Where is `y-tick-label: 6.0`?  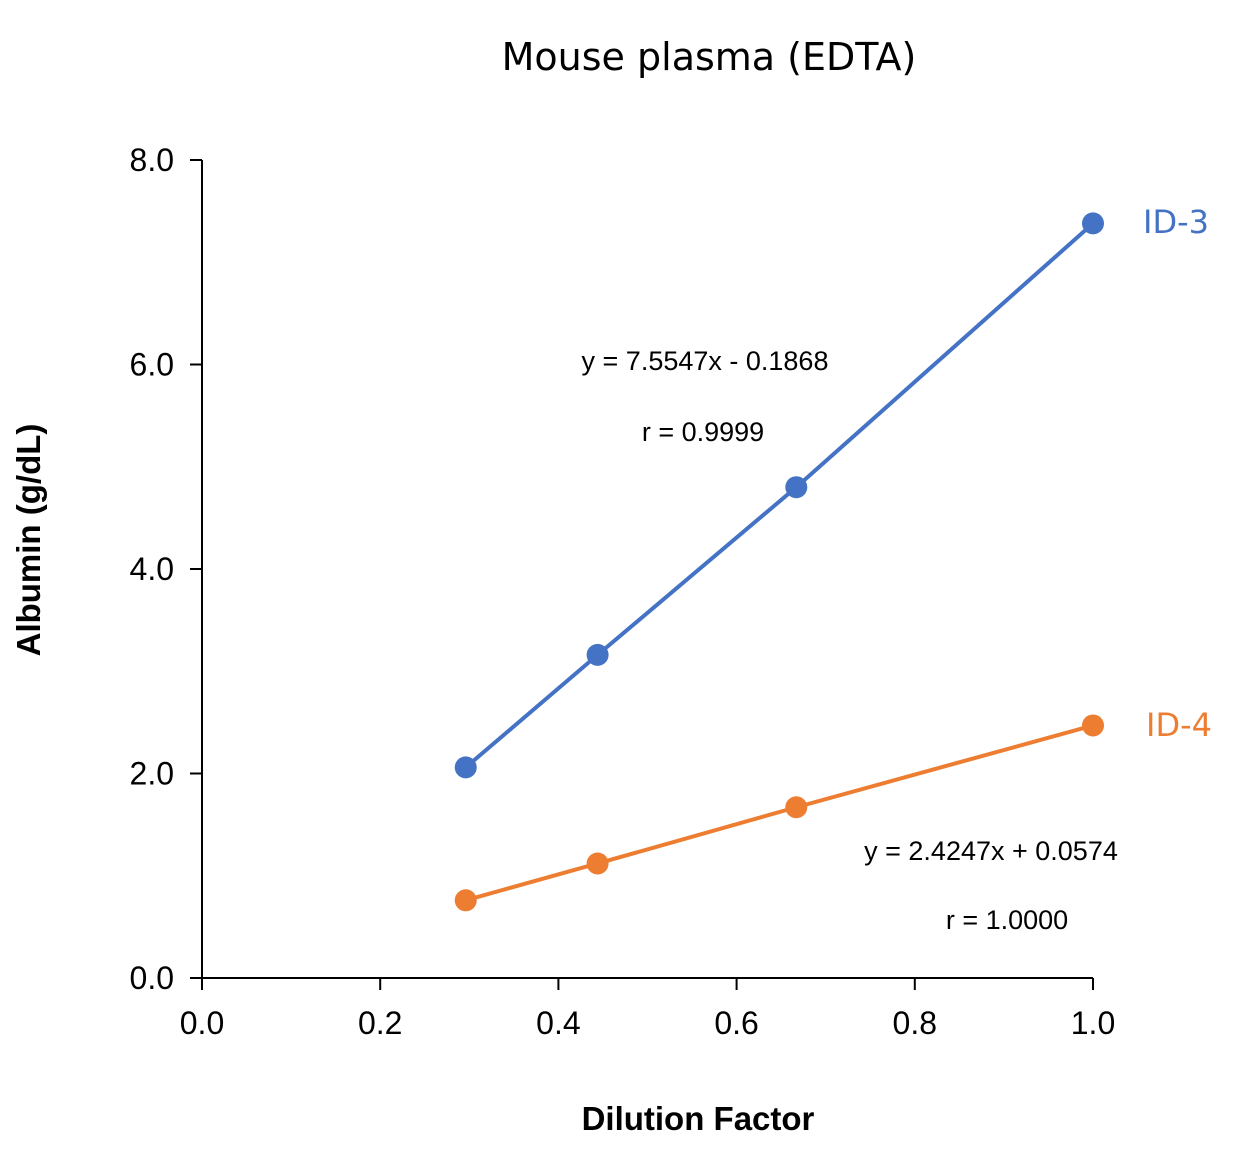
y-tick-label: 6.0 is located at coordinates (152, 365).